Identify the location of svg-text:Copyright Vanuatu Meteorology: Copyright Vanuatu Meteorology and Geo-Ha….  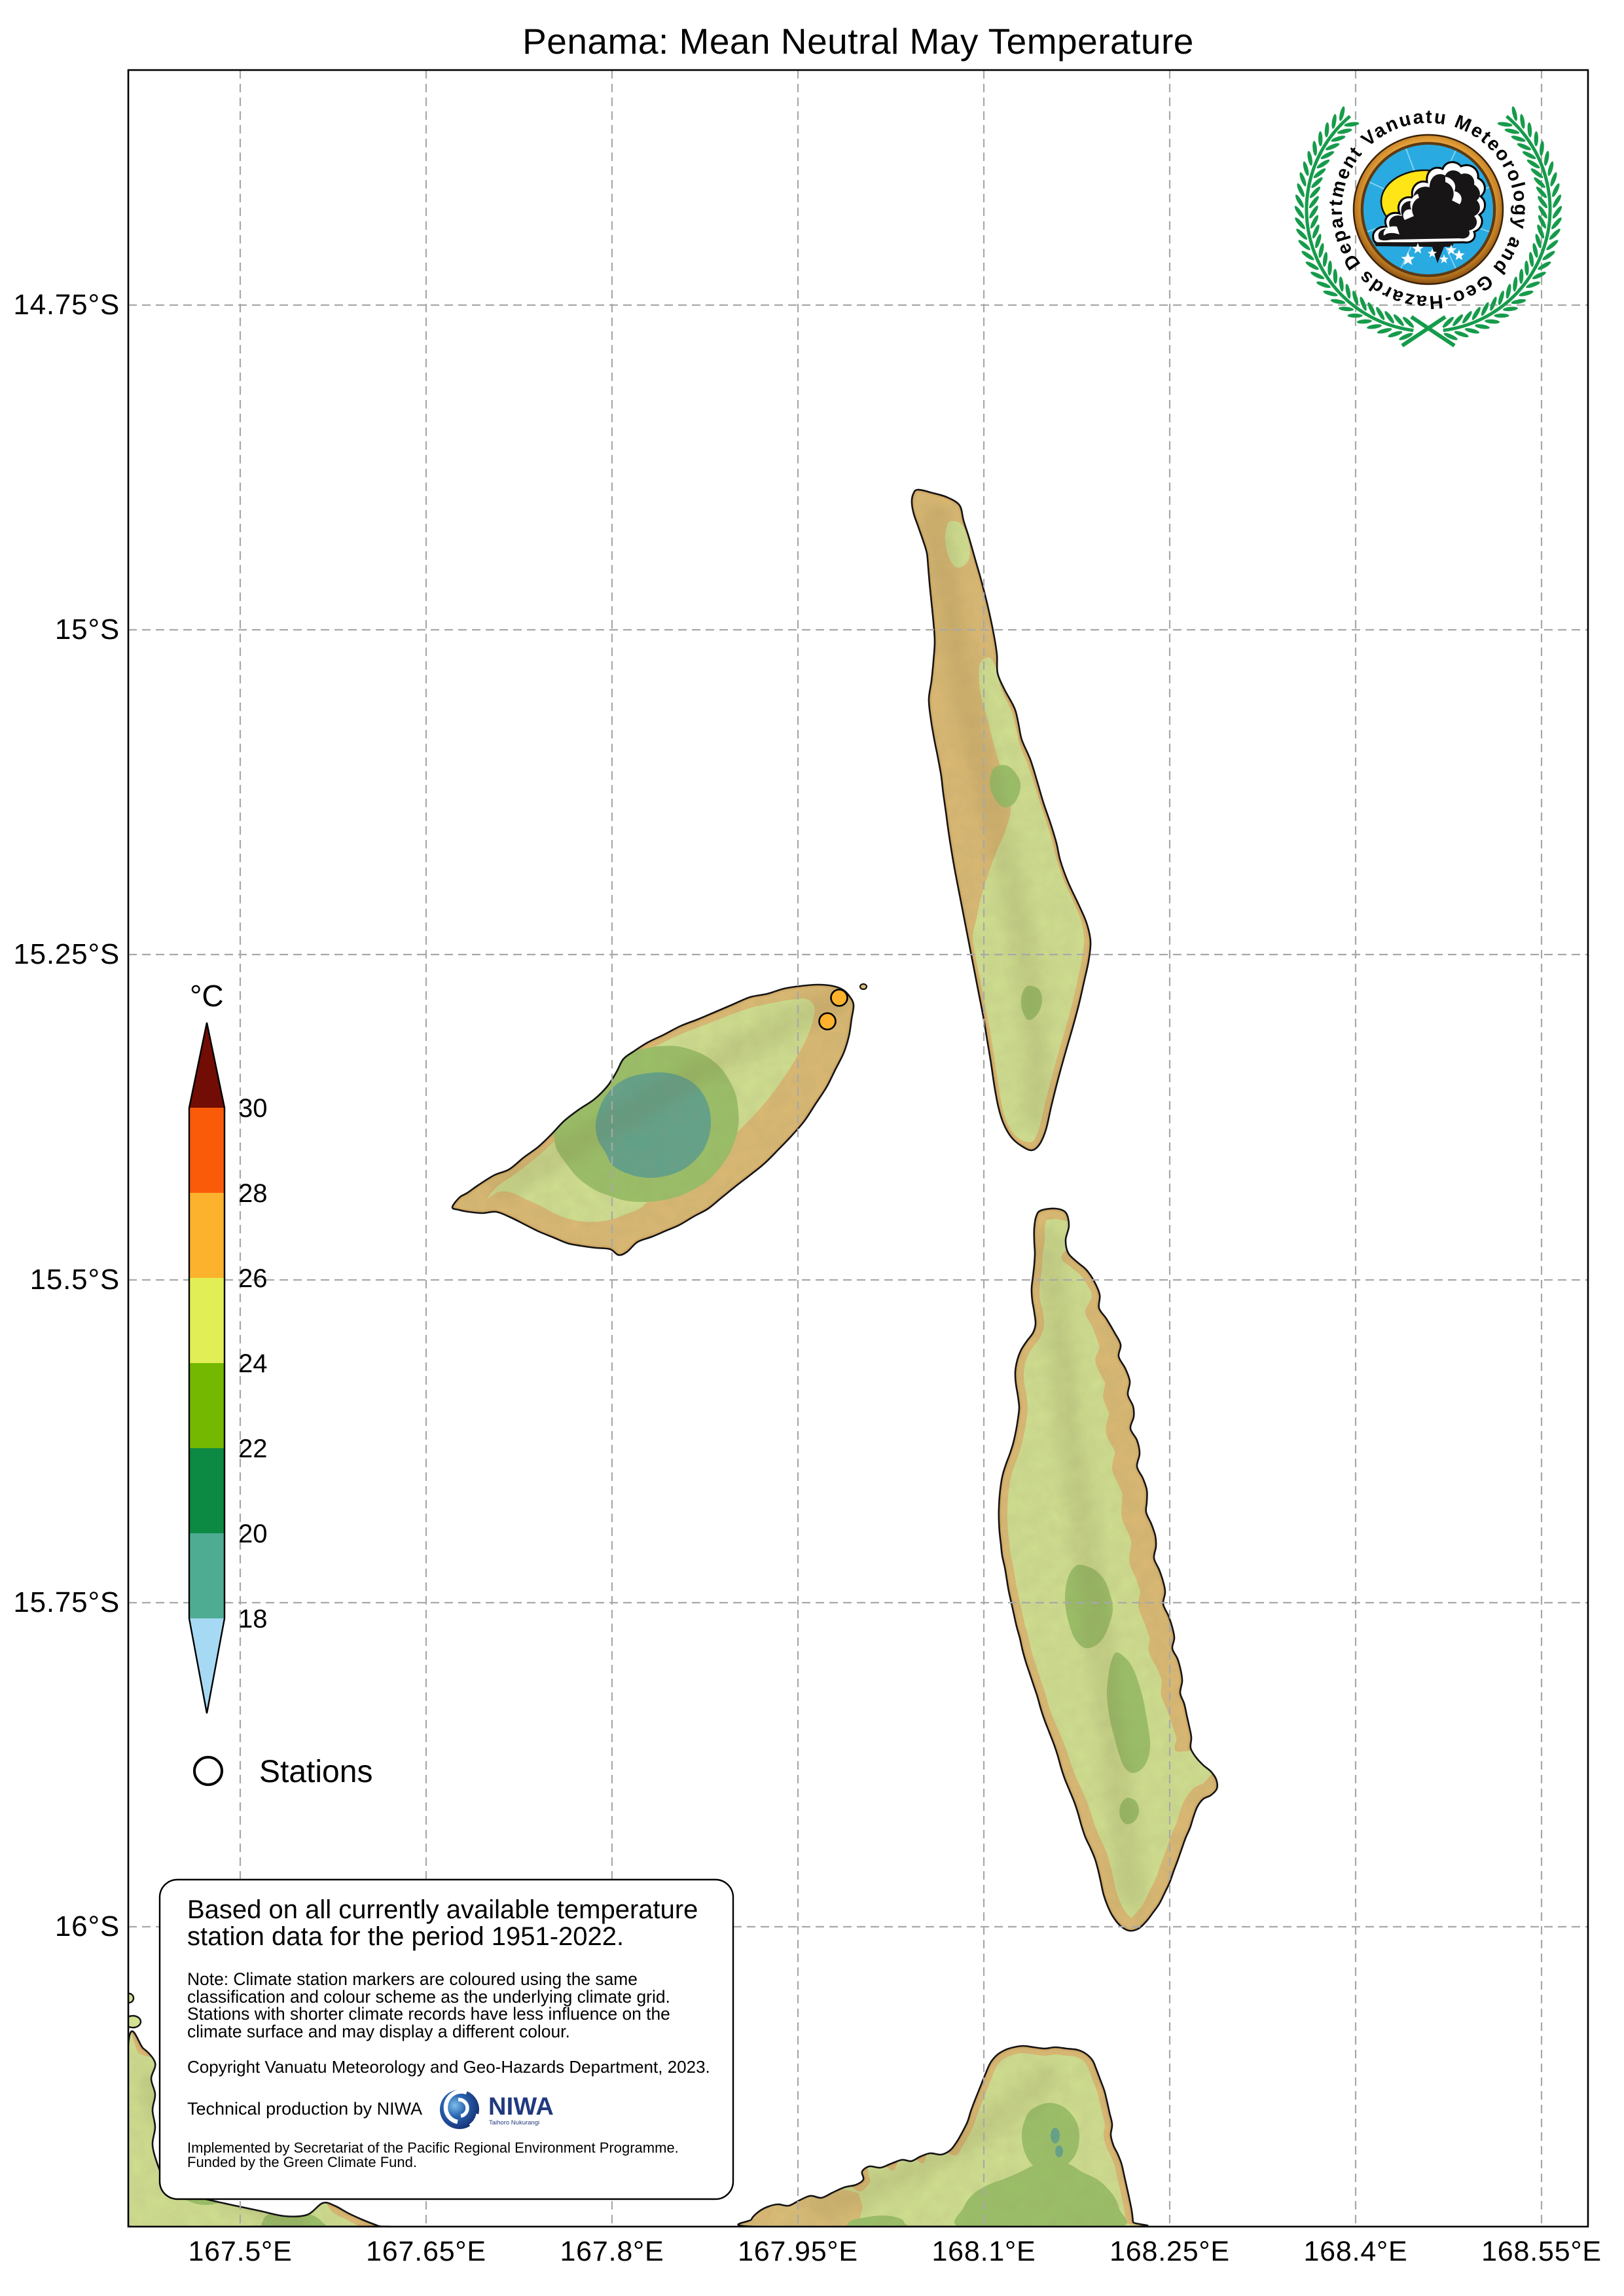
(449, 2067).